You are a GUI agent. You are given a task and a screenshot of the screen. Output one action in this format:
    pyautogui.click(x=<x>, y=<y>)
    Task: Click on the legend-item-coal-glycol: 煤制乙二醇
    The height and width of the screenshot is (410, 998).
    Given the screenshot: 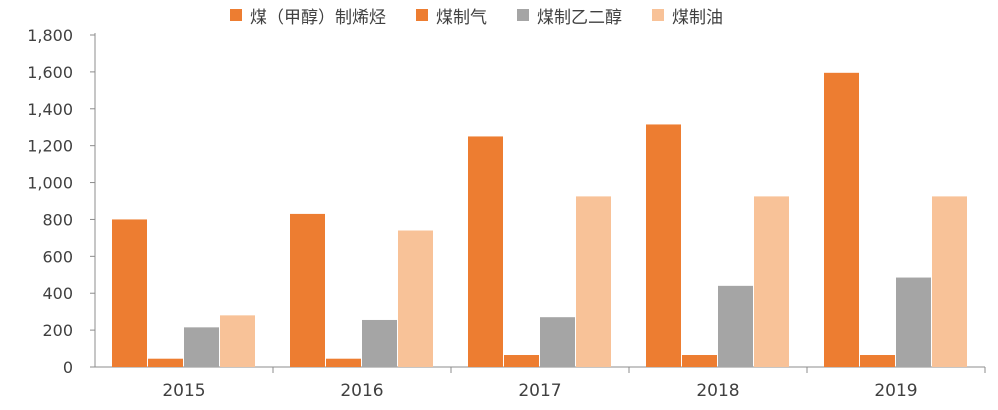 What is the action you would take?
    pyautogui.click(x=569, y=15)
    